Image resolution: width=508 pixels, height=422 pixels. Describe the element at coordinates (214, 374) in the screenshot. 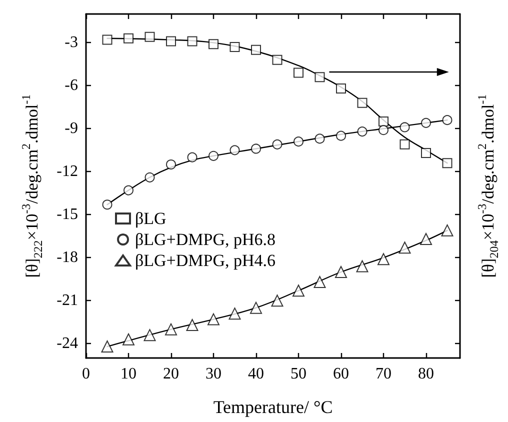

I see `x-tick-label: 30` at that location.